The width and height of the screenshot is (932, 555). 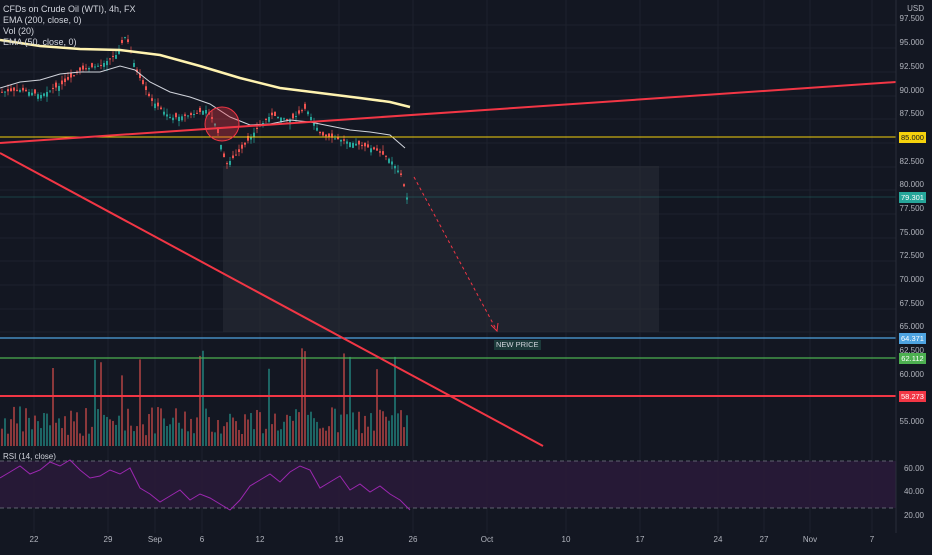 I want to click on date-axis-tick: 24, so click(x=718, y=539).